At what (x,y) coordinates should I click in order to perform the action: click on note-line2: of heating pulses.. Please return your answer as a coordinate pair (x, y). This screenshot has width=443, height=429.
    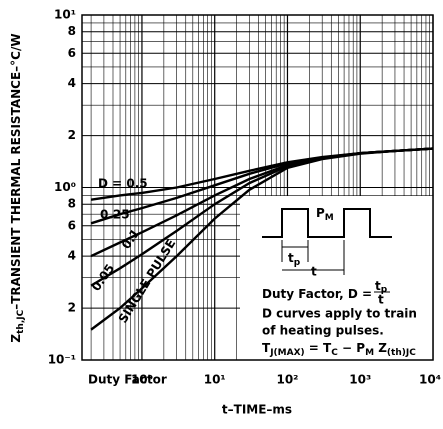
    Looking at the image, I should click on (323, 331).